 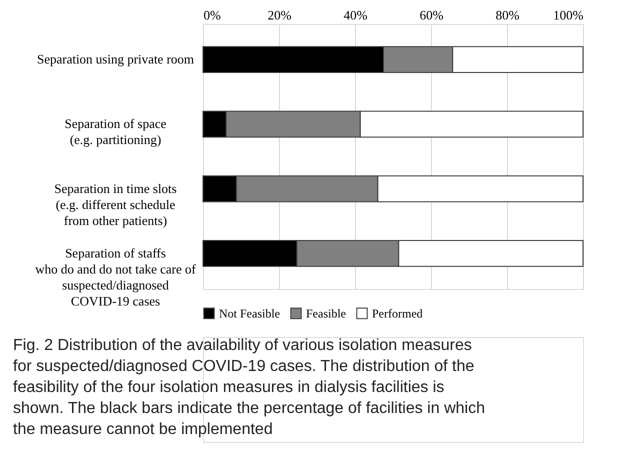 I want to click on y-tick-label: Separation using private room, so click(x=115, y=59).